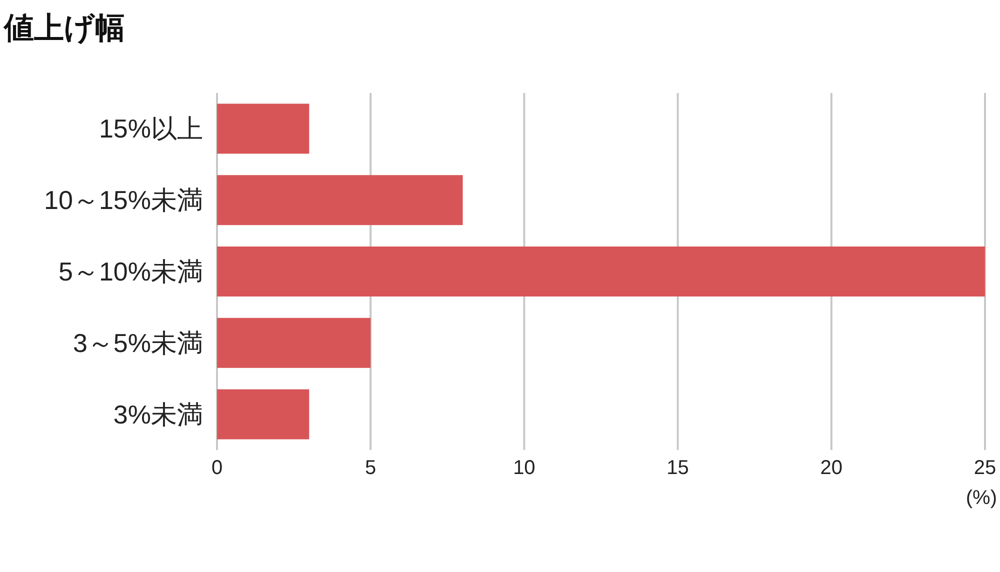 Image resolution: width=1000 pixels, height=572 pixels. Describe the element at coordinates (831, 468) in the screenshot. I see `x-tick-label: 20` at that location.